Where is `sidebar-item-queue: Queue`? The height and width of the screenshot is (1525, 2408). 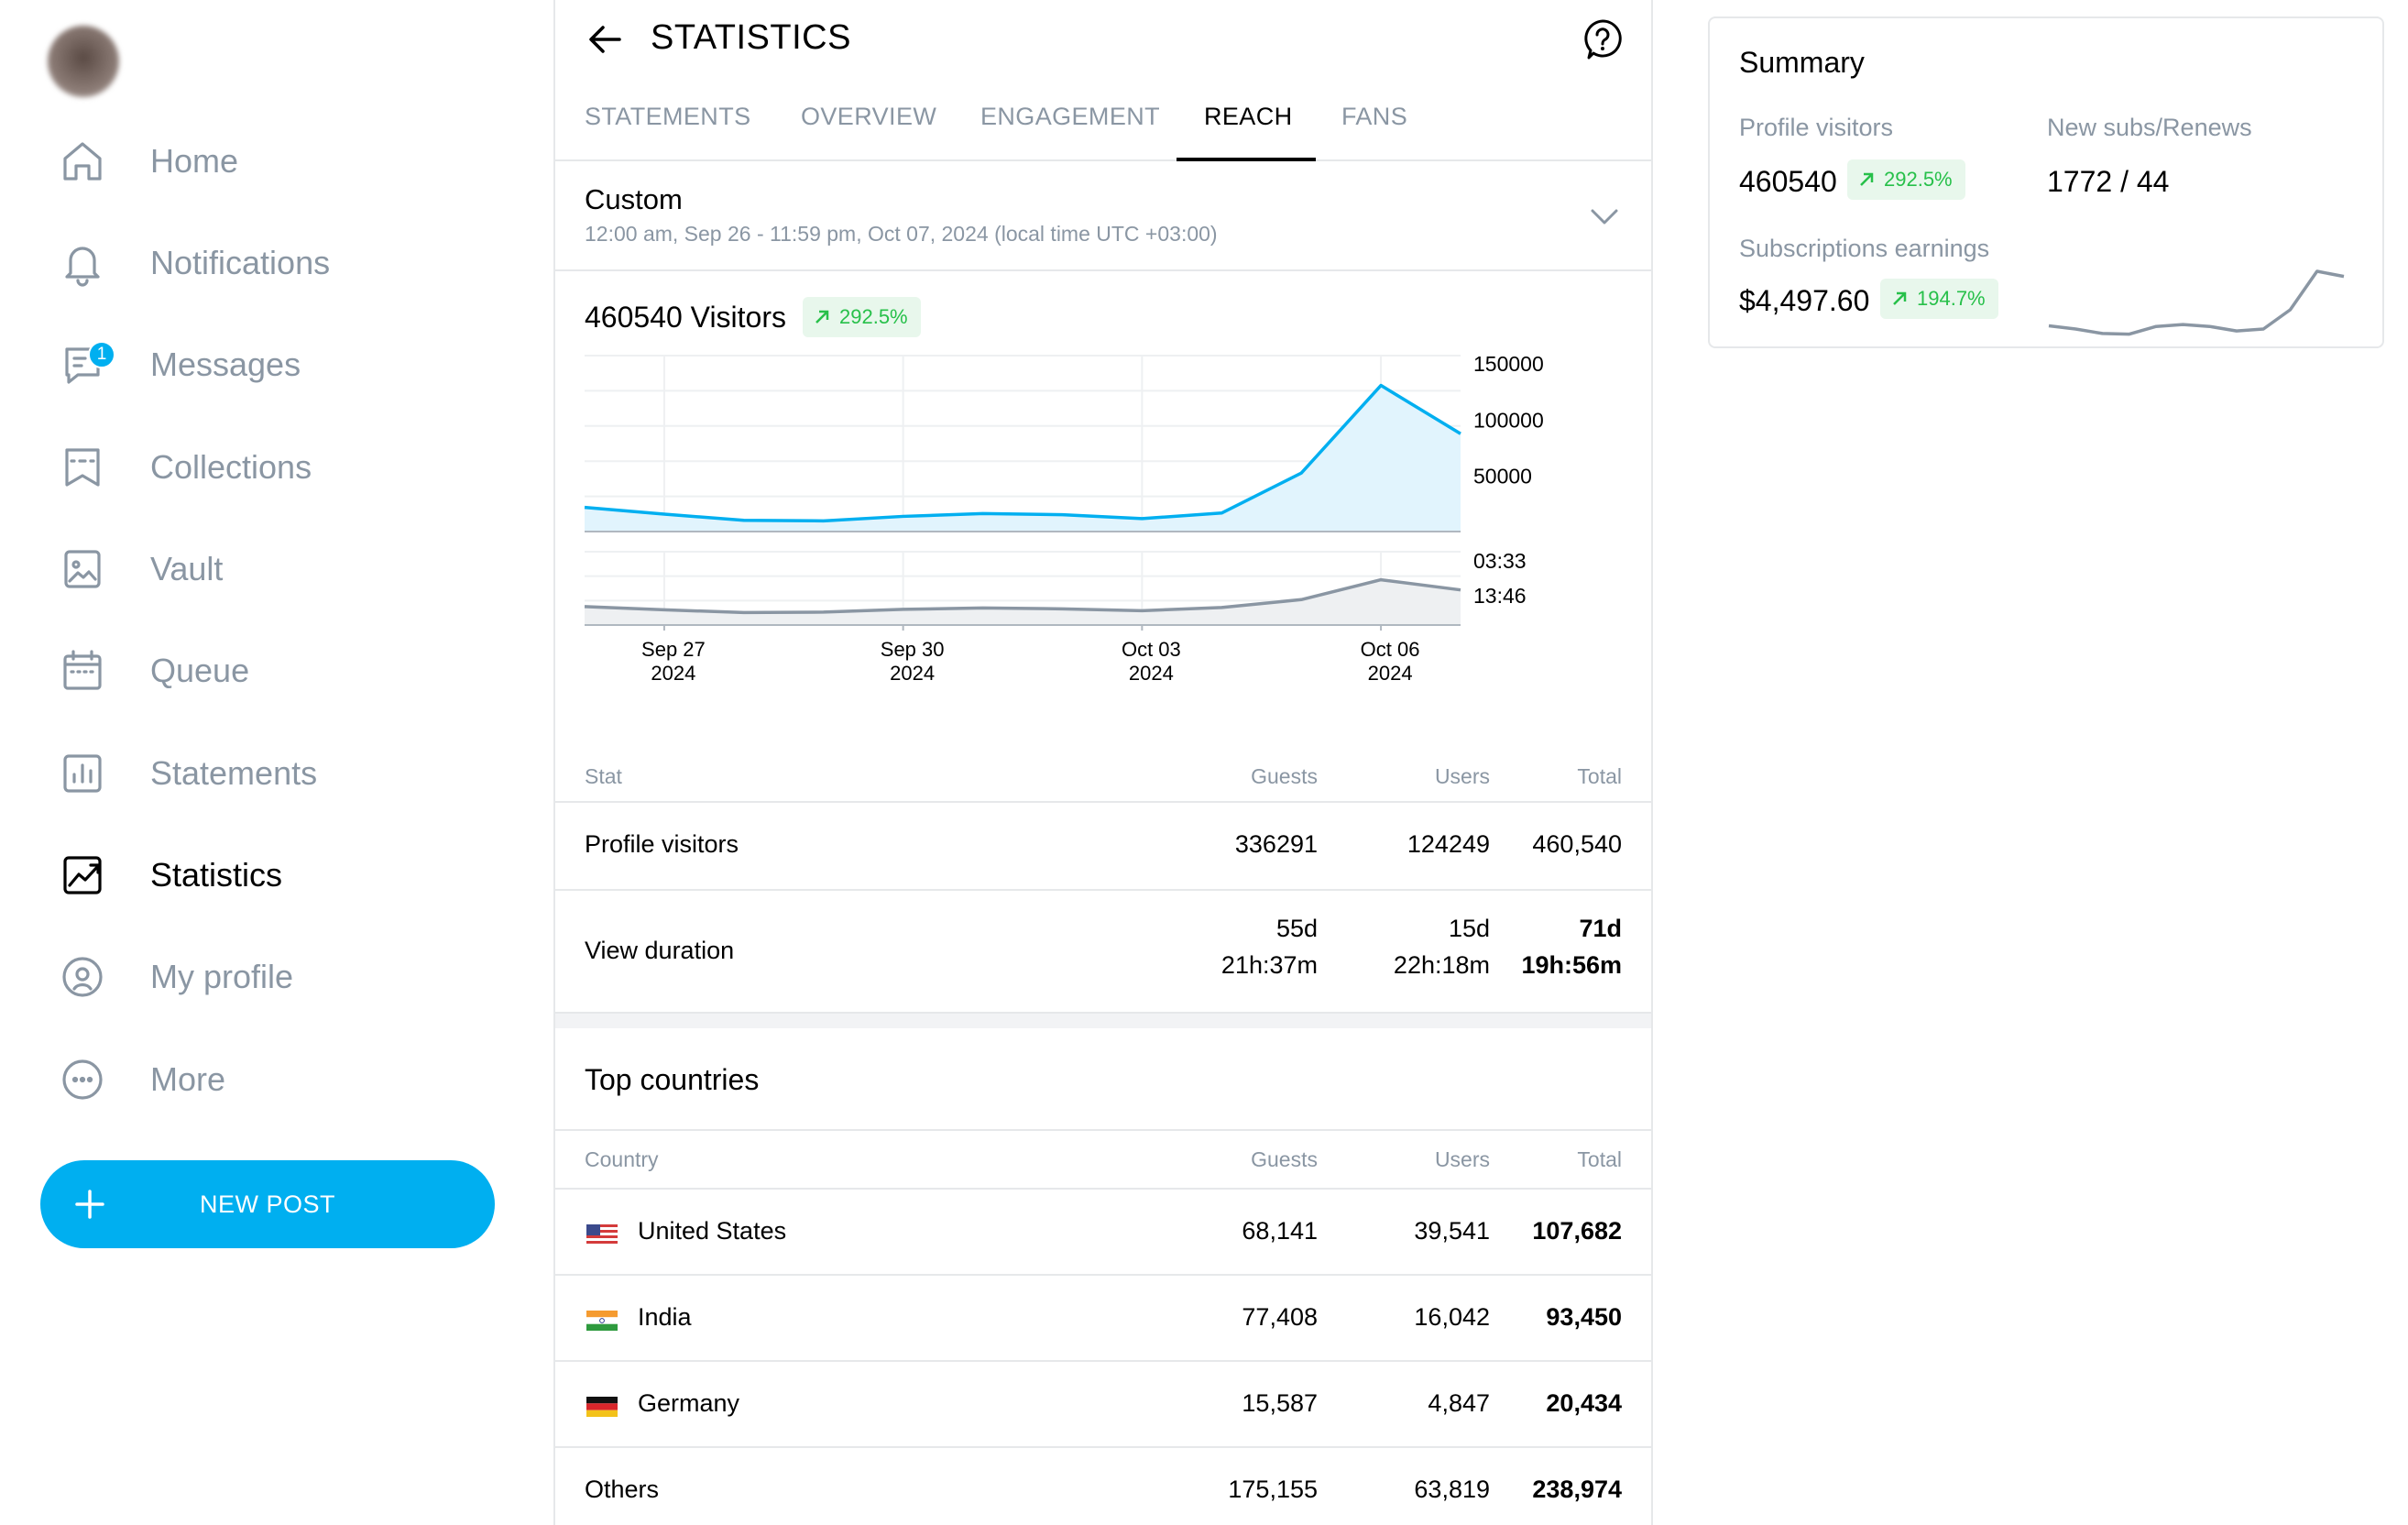
sidebar-item-queue: Queue is located at coordinates (293, 671).